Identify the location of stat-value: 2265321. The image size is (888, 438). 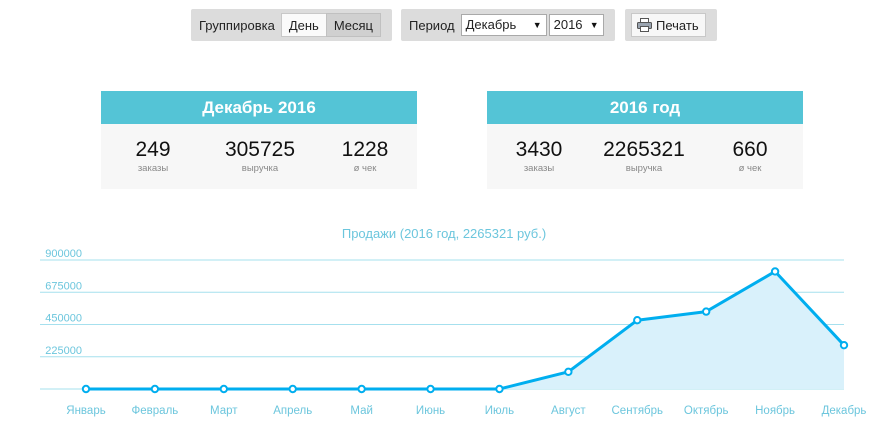
(644, 149).